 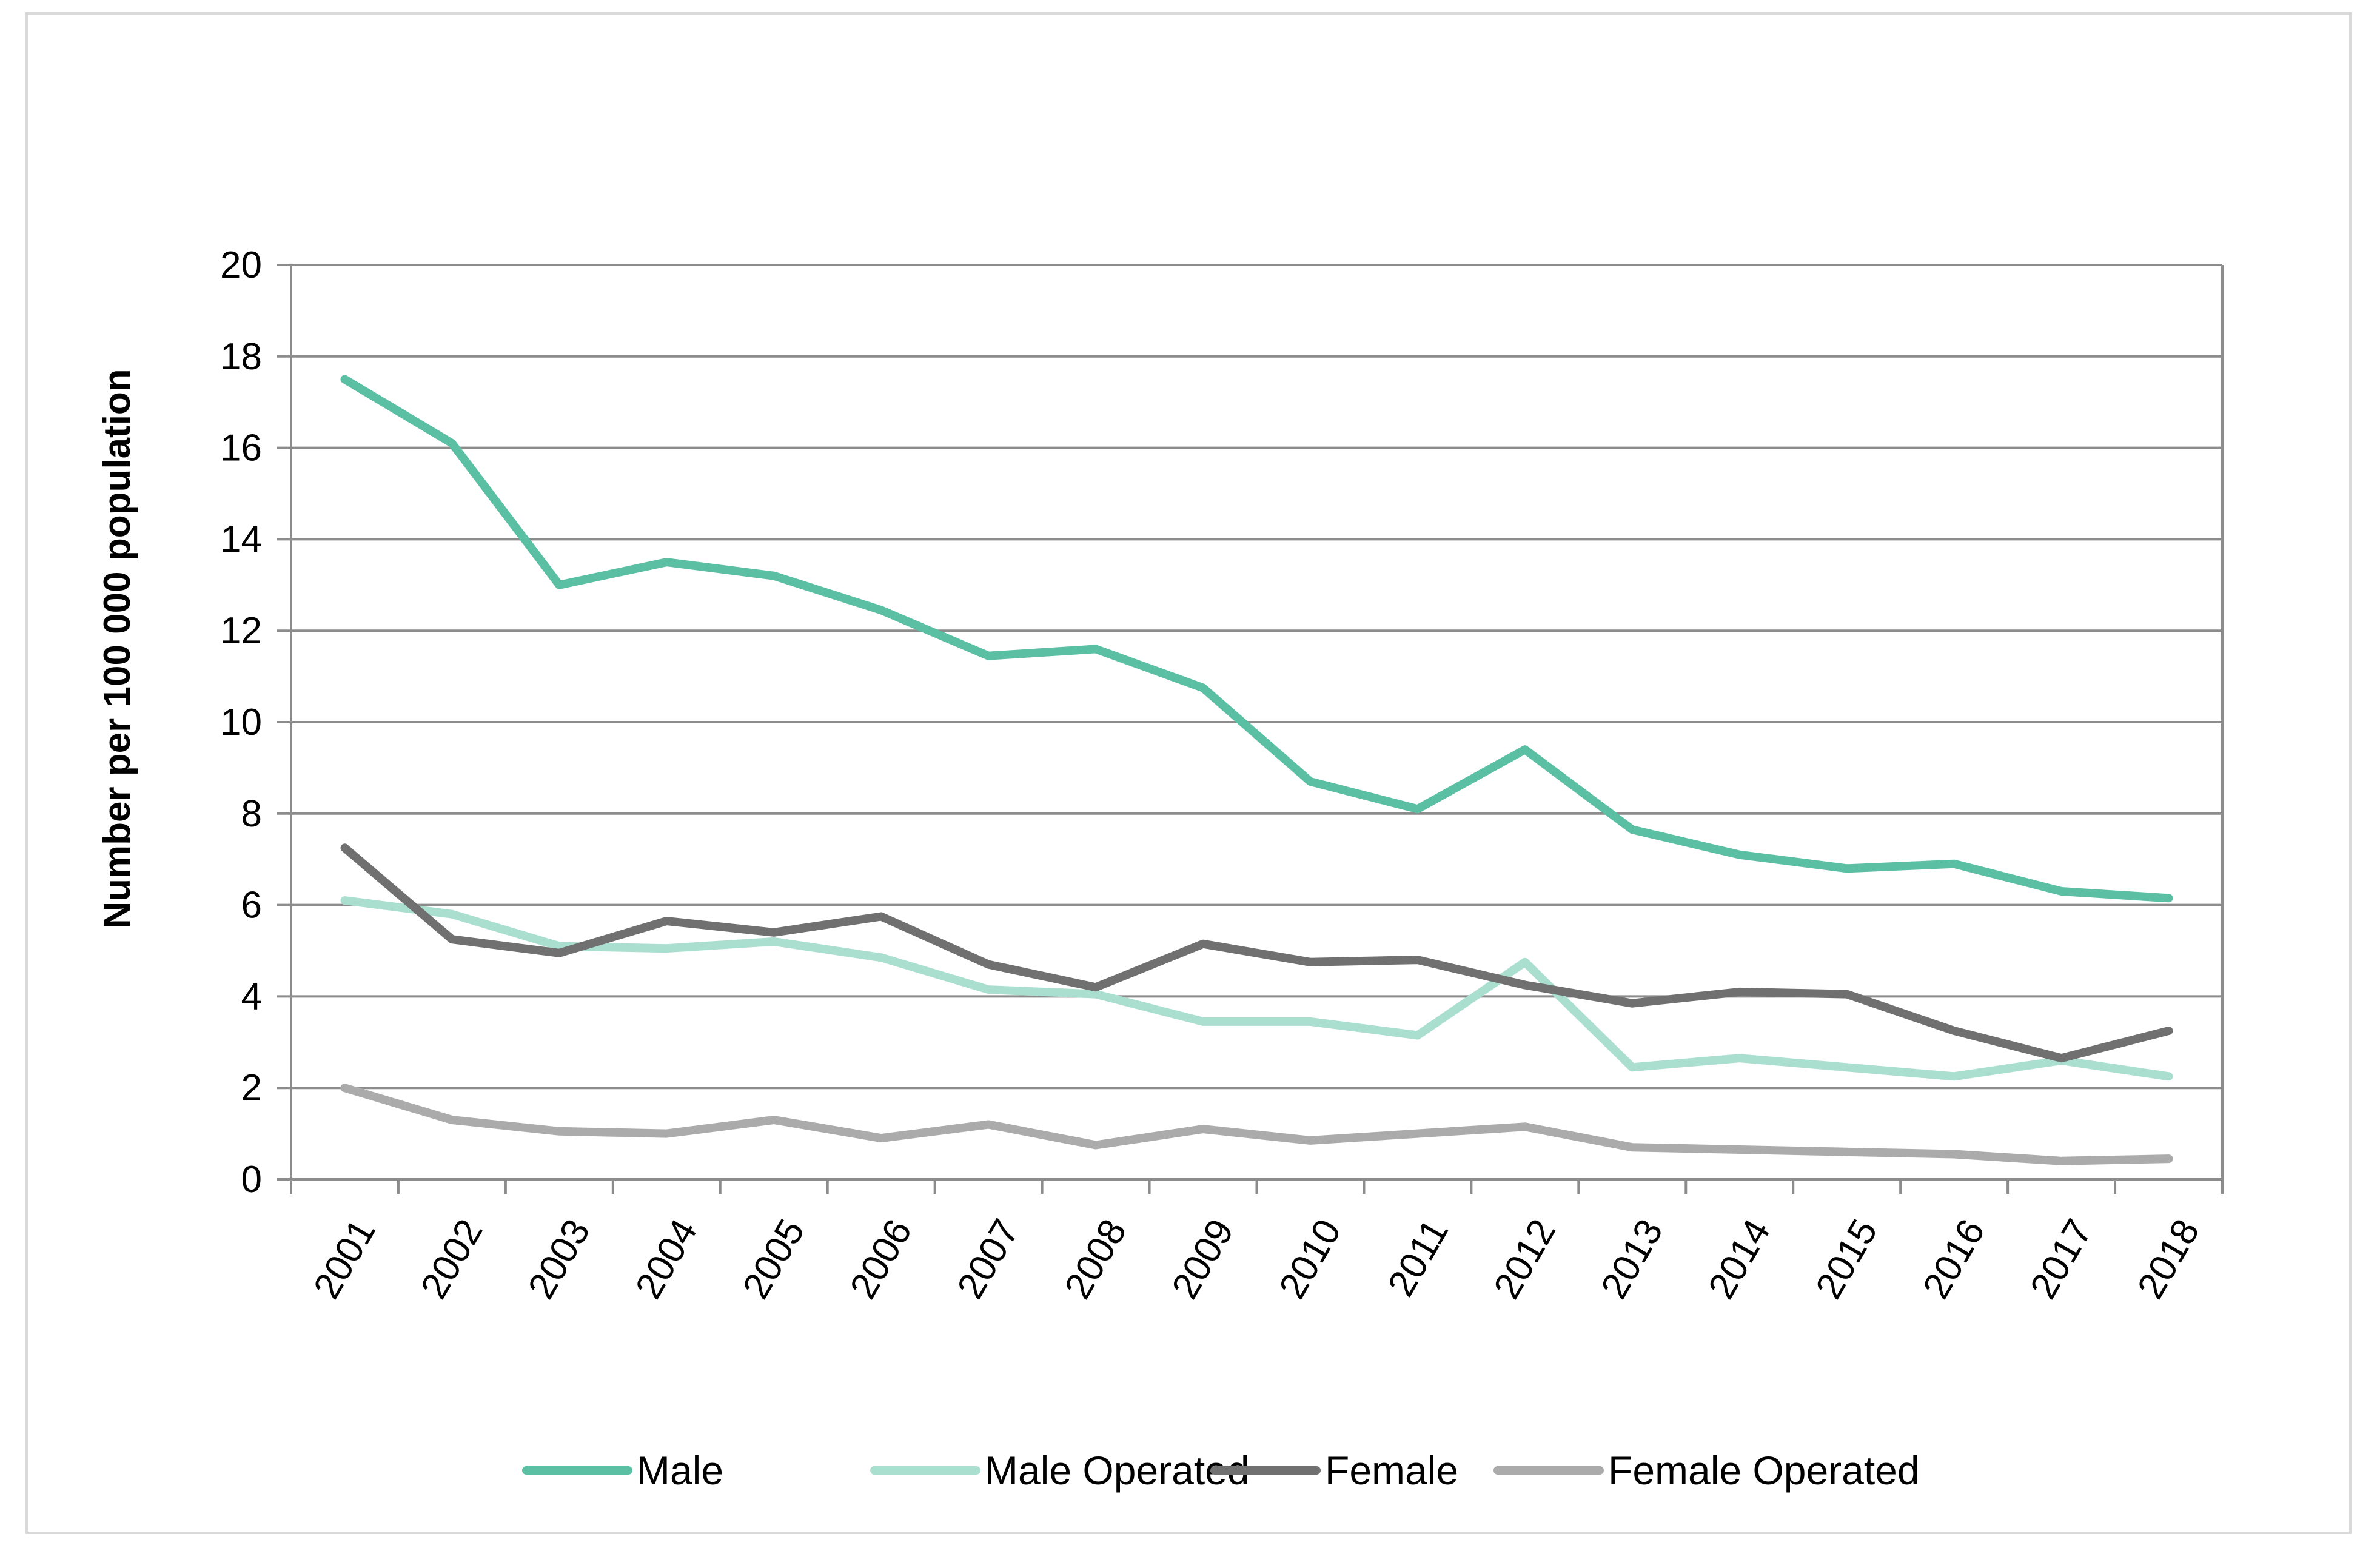 I want to click on y-axis-title: Number per 100 000 population, so click(x=117, y=648).